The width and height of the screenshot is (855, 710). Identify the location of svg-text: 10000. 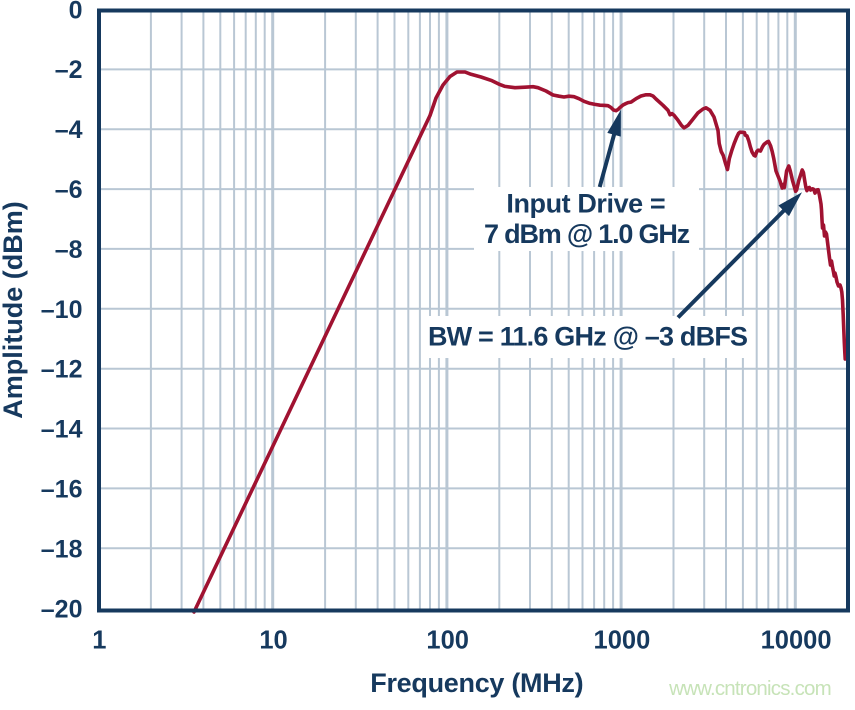
(796, 641).